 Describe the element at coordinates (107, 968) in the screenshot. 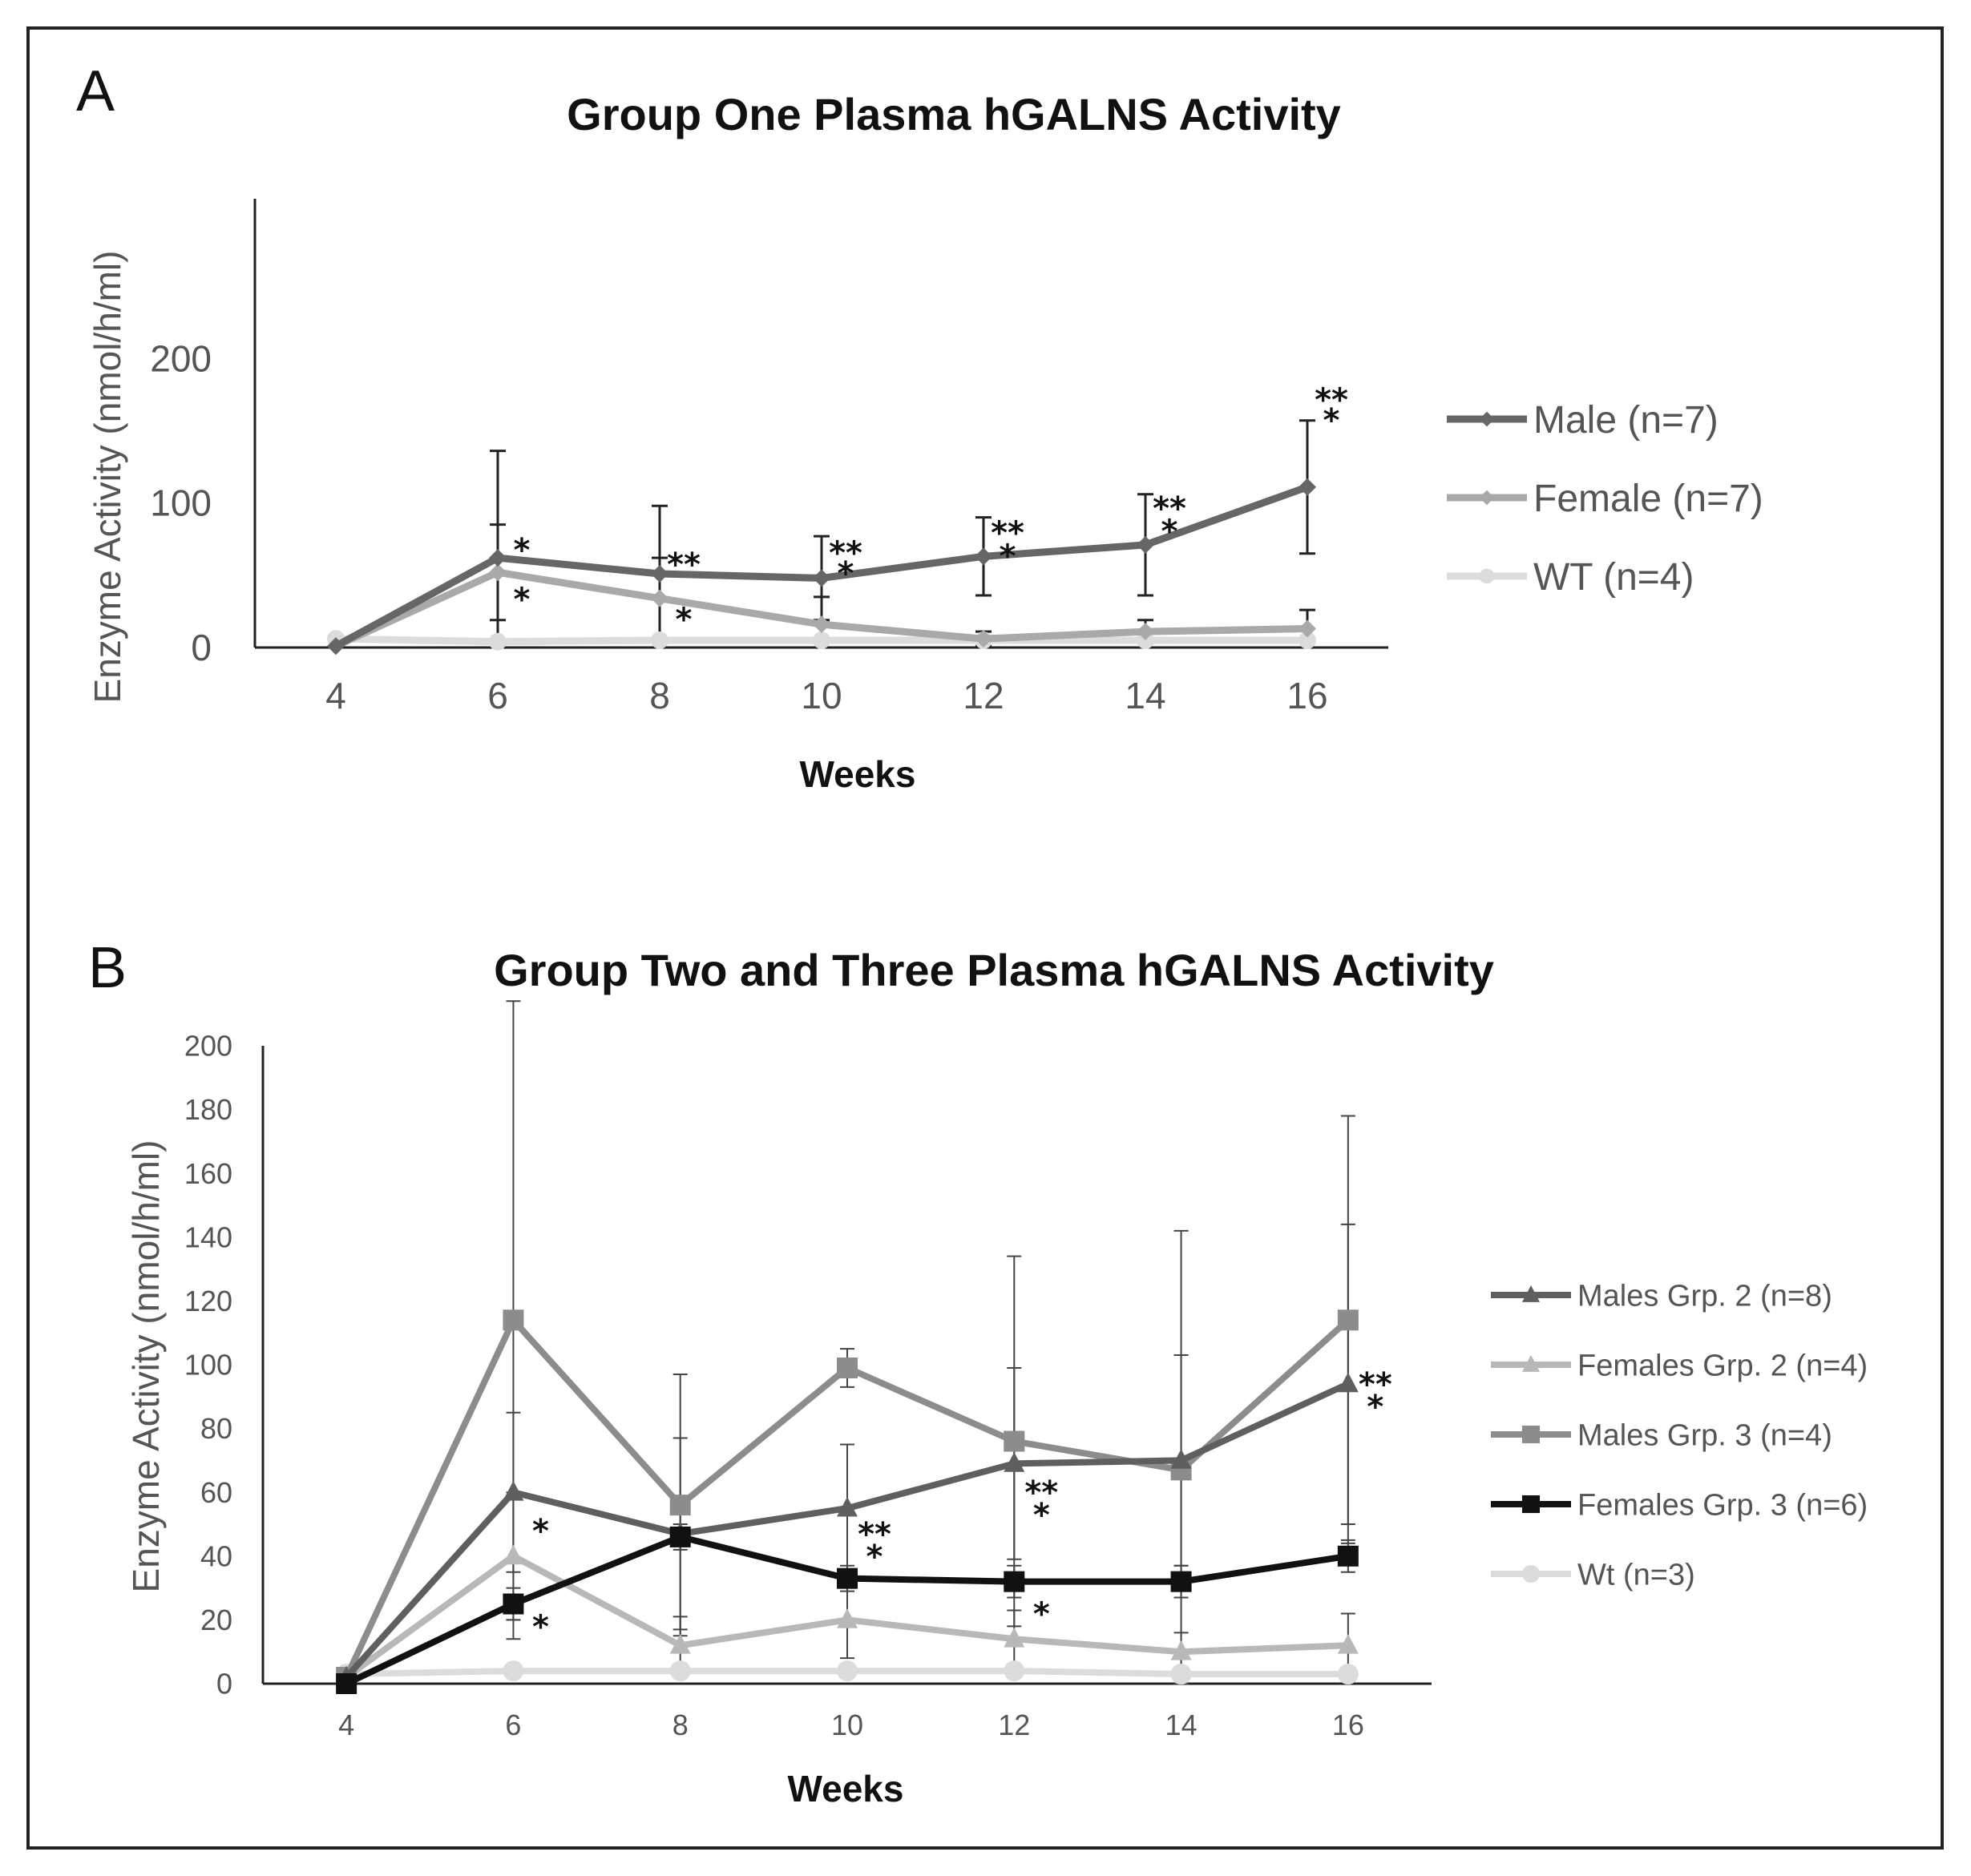

I see `panel-b-letter: B` at that location.